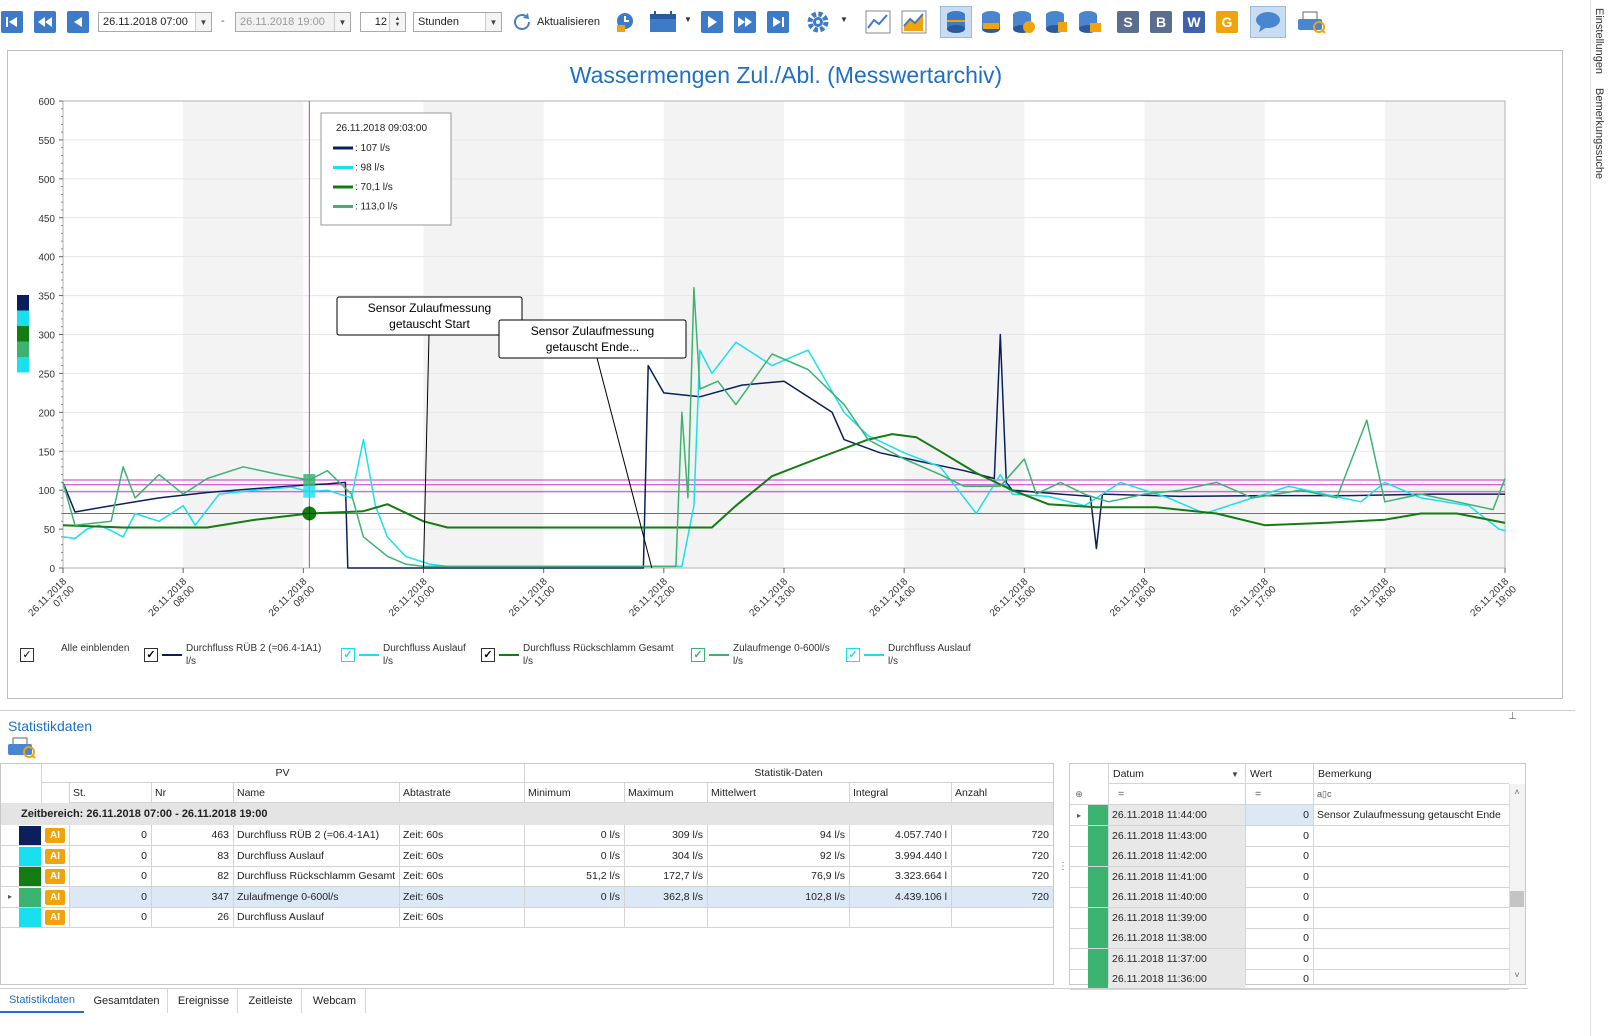  Describe the element at coordinates (271, 1001) in the screenshot. I see `tab-zeitleiste: Zeitleiste` at that location.